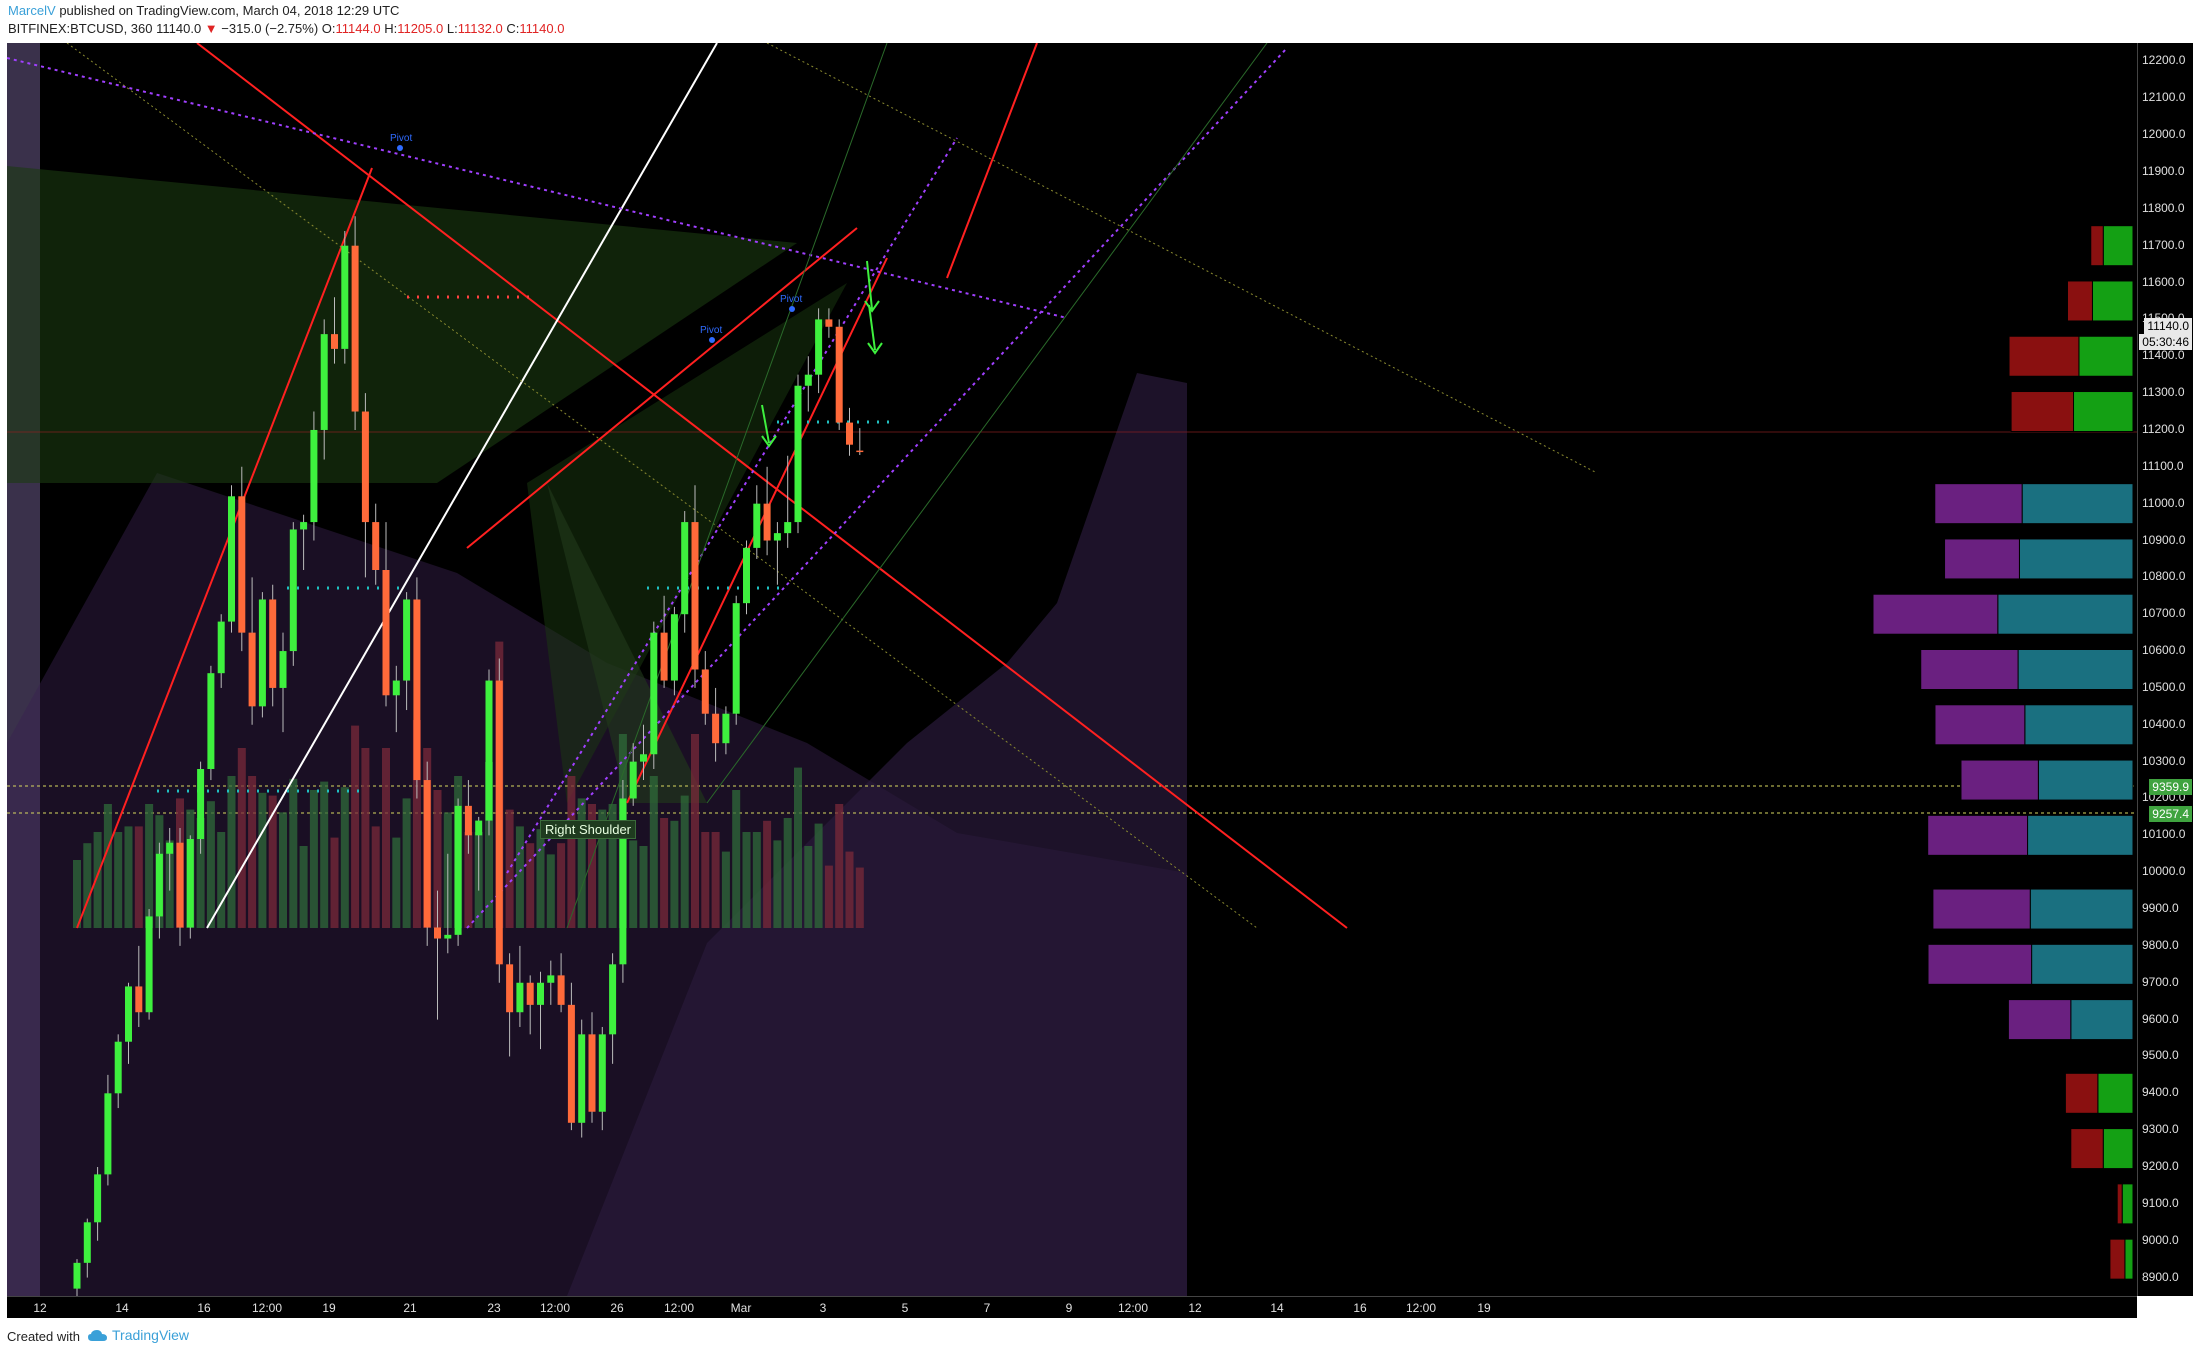  Describe the element at coordinates (151, 1335) in the screenshot. I see `tradingview-brand: TradingView` at that location.